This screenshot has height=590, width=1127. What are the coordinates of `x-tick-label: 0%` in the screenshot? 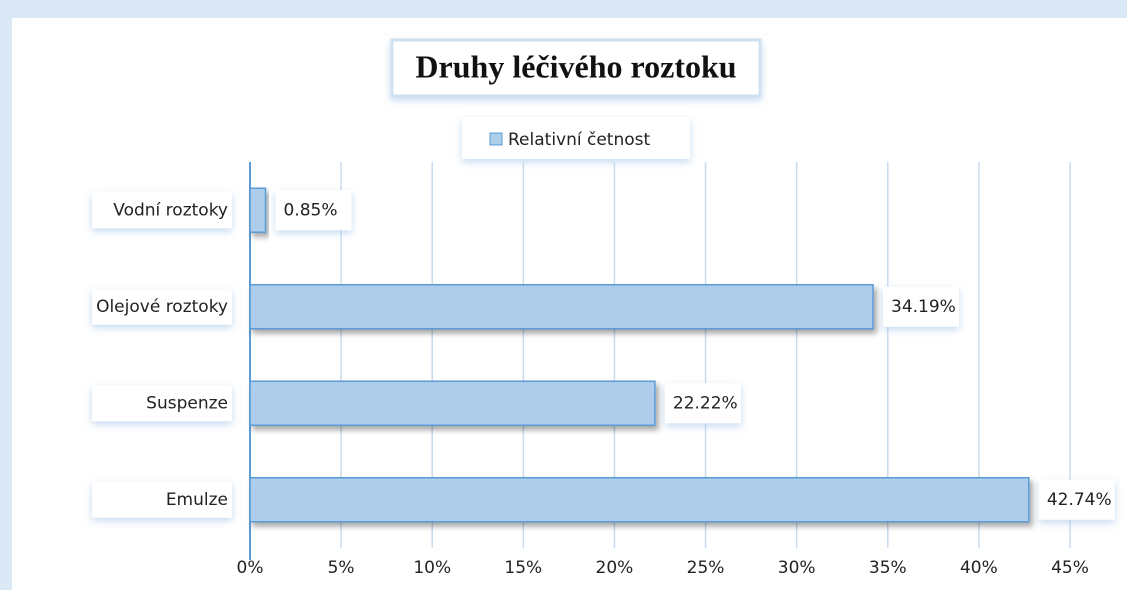 It's located at (250, 568).